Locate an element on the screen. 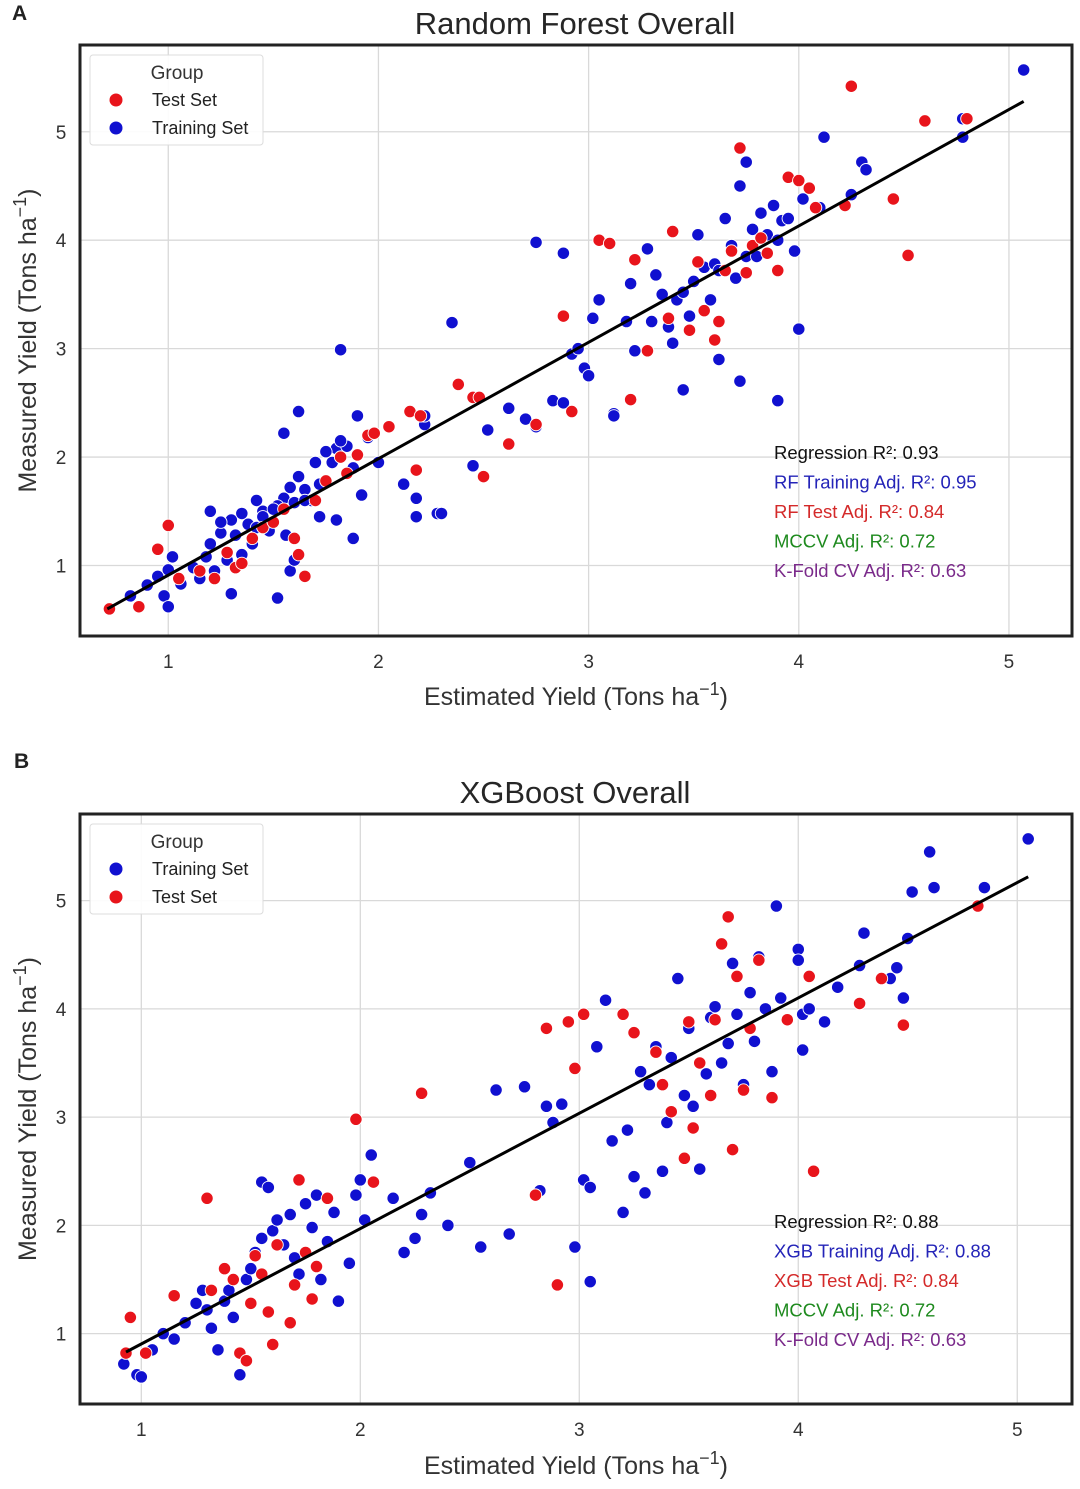 The image size is (1080, 1489). y-axis-label: Measured Yield (Tons ha−1) is located at coordinates (26, 1109).